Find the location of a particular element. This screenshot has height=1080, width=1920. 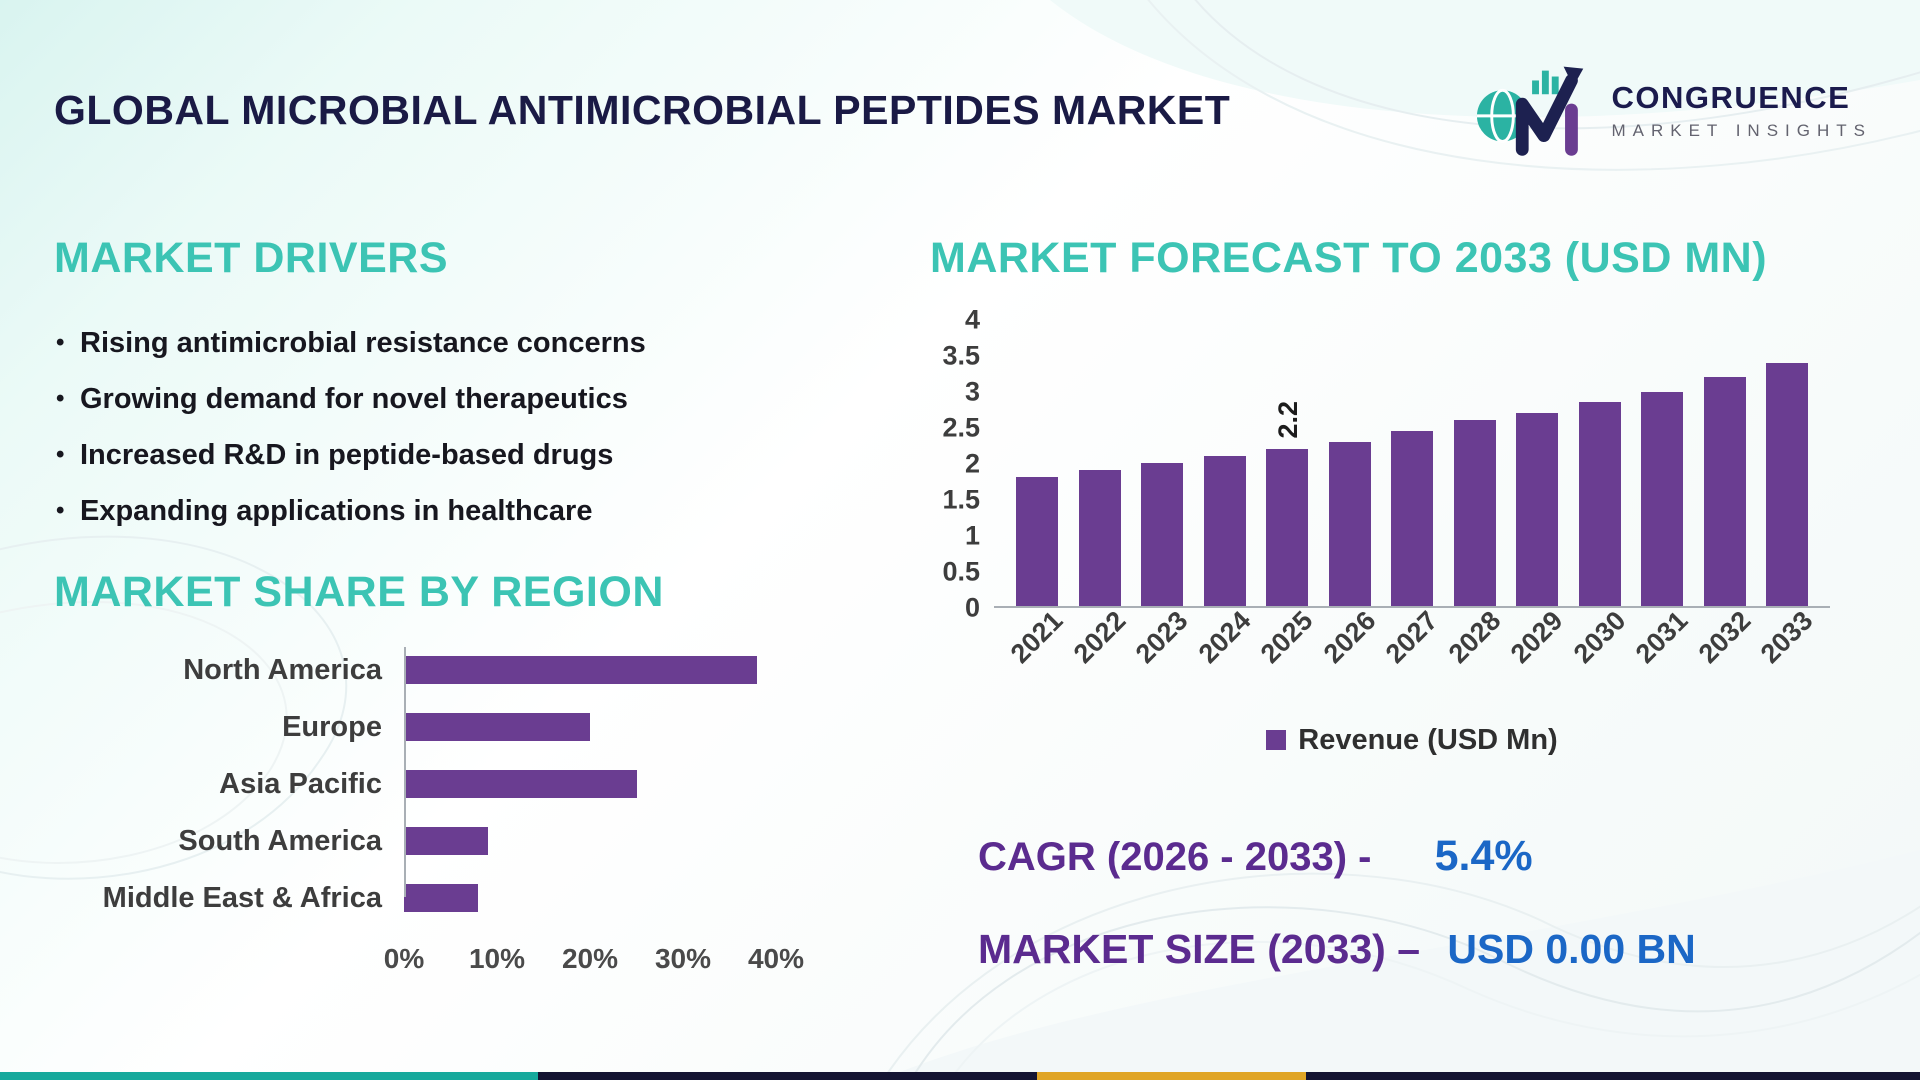

forecast-legend: Revenue (USD Mn) is located at coordinates (1412, 740).